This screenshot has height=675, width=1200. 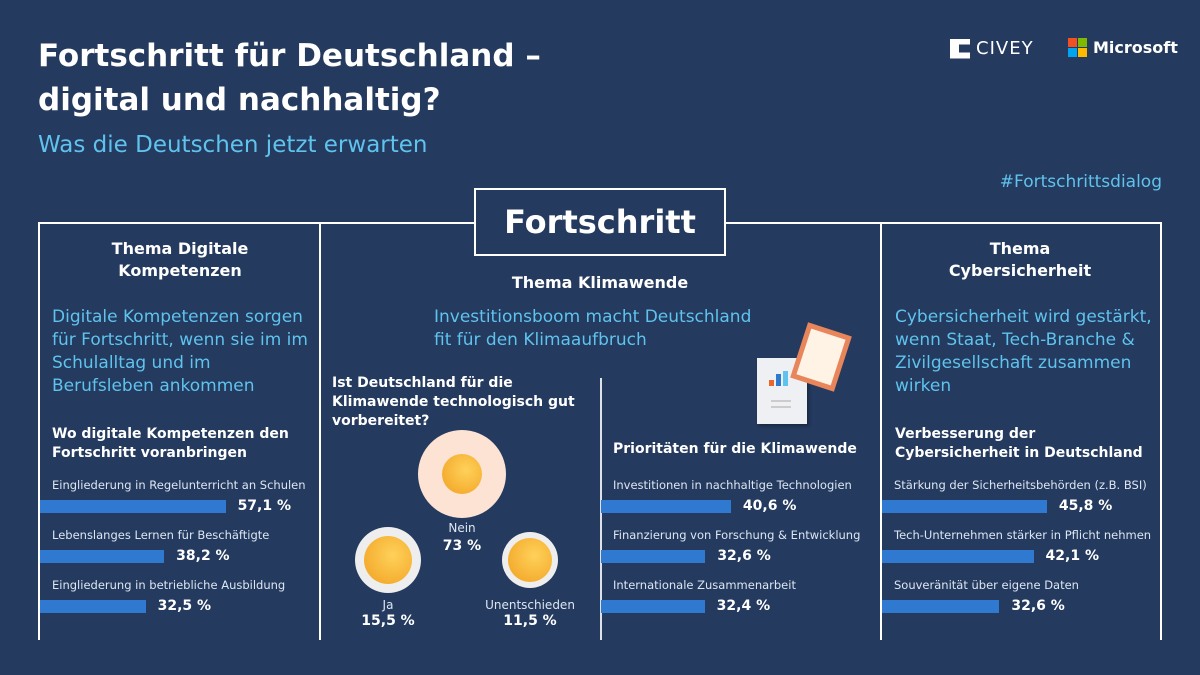 What do you see at coordinates (388, 605) in the screenshot?
I see `answer-label: Ja` at bounding box center [388, 605].